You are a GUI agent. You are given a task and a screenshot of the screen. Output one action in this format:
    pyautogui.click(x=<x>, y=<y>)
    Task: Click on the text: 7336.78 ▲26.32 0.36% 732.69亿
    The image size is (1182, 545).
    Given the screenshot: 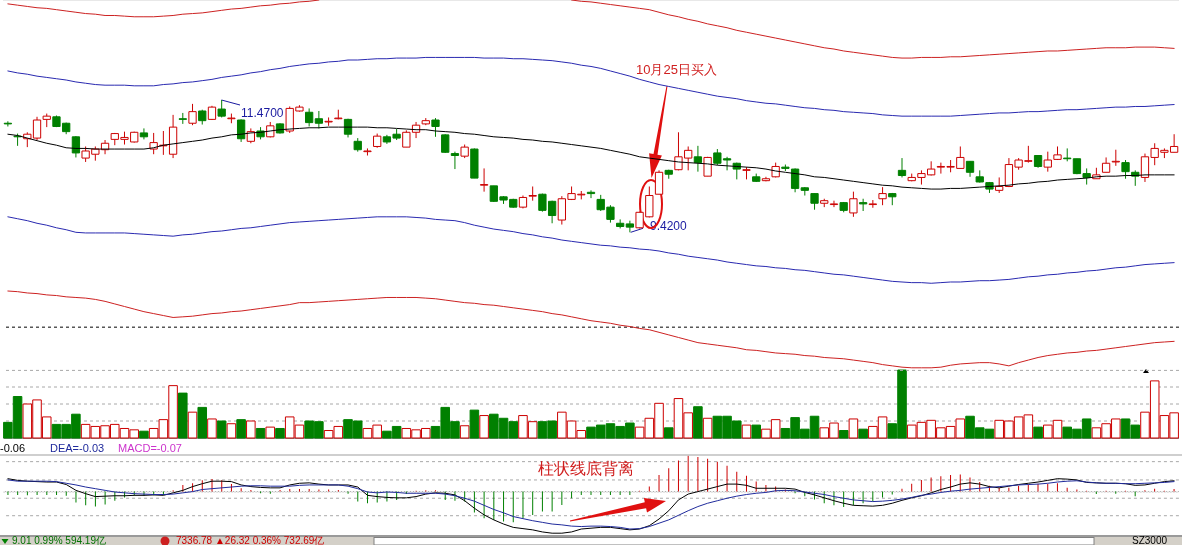 What is the action you would take?
    pyautogui.click(x=250, y=540)
    